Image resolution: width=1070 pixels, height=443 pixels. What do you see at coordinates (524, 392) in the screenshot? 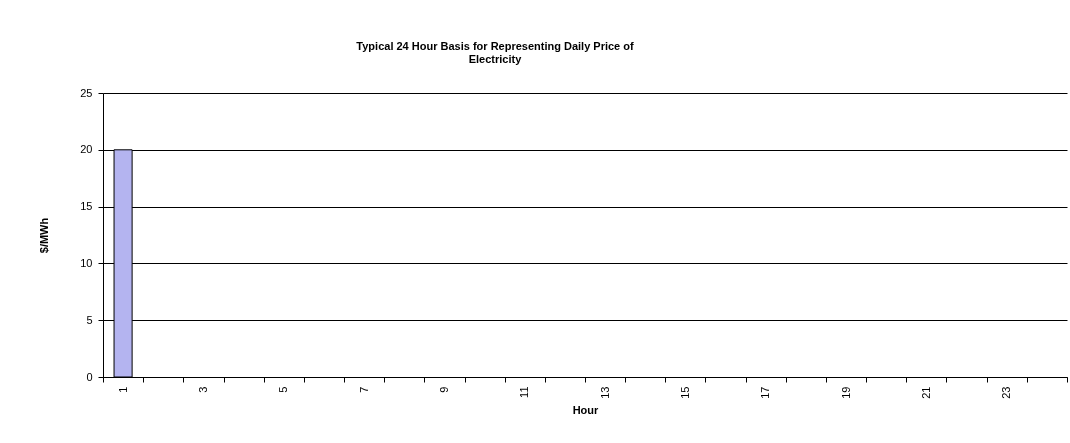
I see `x-tick-label: 11` at bounding box center [524, 392].